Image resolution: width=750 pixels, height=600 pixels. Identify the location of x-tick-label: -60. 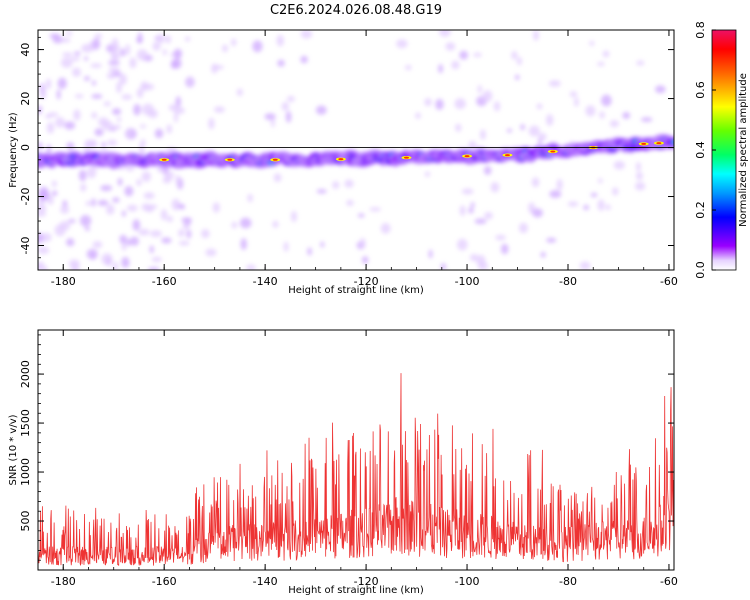
(669, 281).